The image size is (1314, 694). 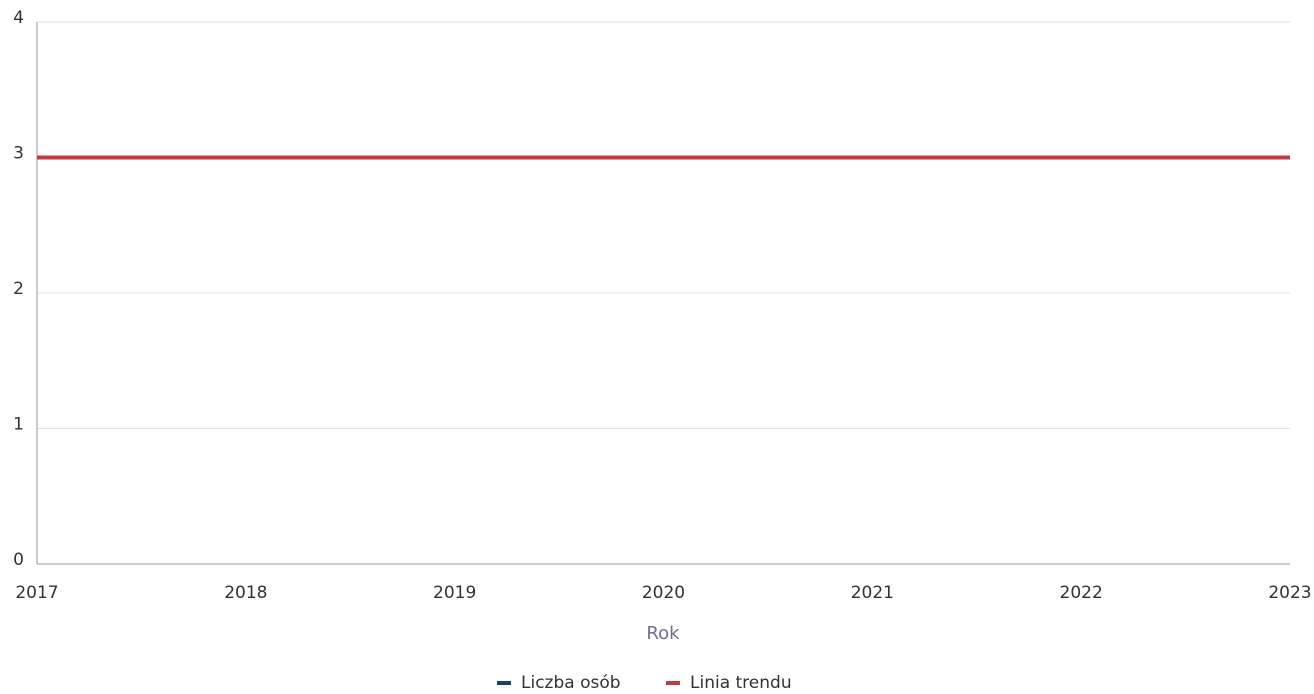 I want to click on y-tick-label: 2, so click(x=18, y=289).